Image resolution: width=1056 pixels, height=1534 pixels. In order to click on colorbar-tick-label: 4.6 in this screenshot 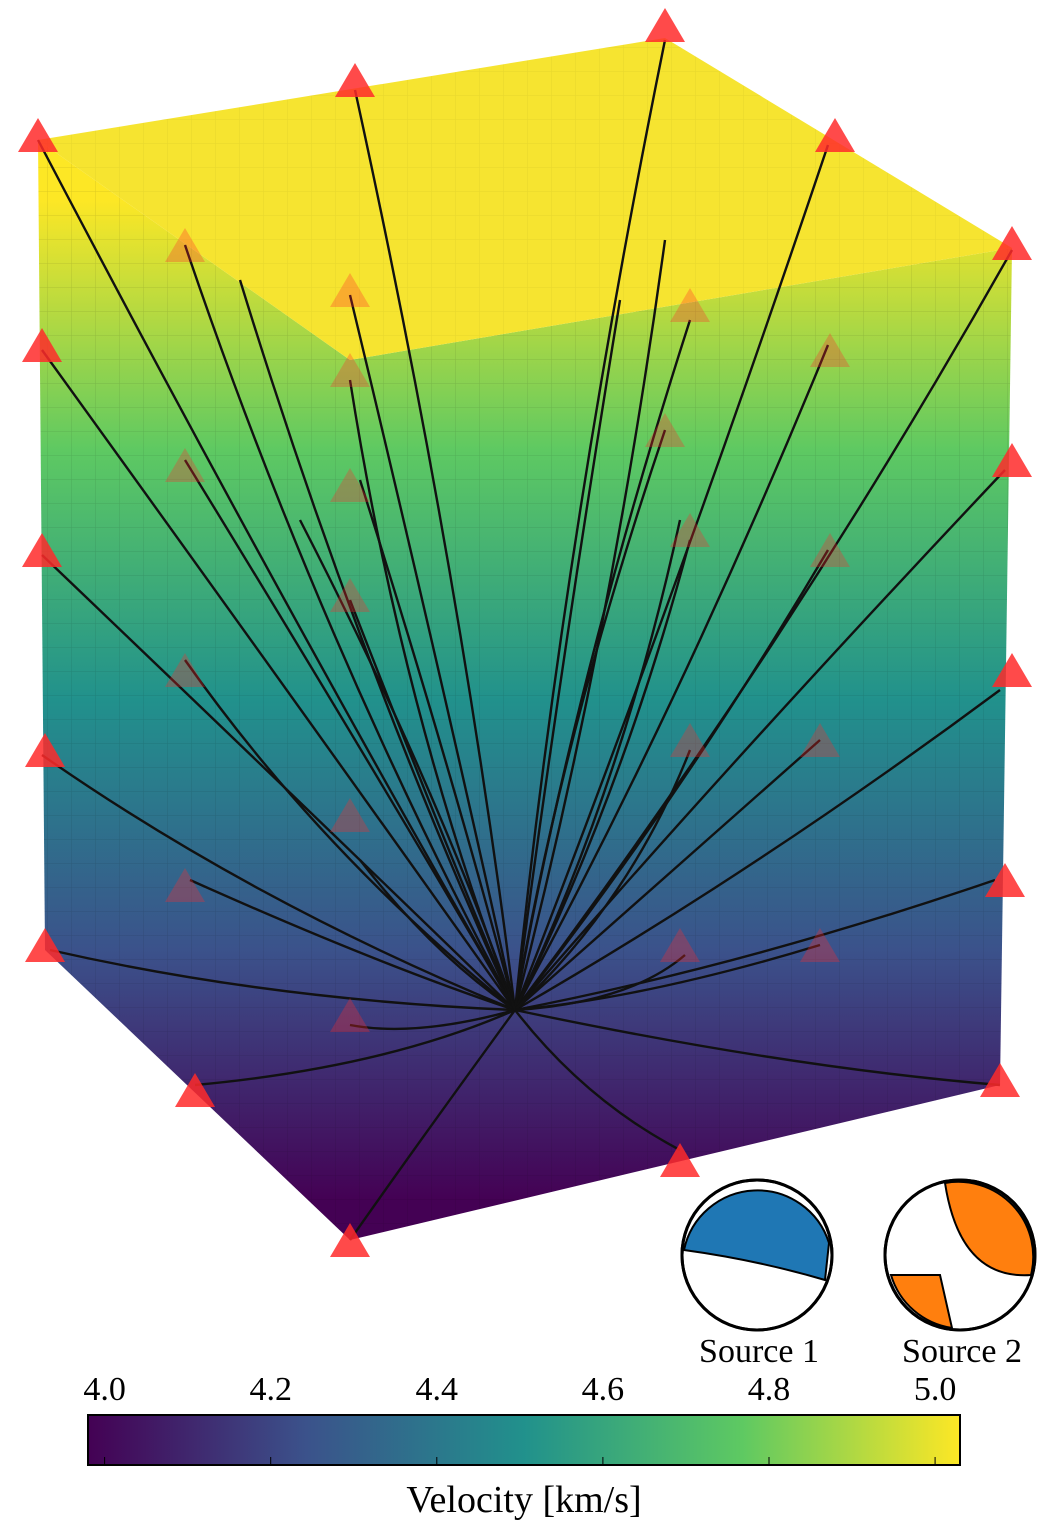, I will do `click(603, 1389)`.